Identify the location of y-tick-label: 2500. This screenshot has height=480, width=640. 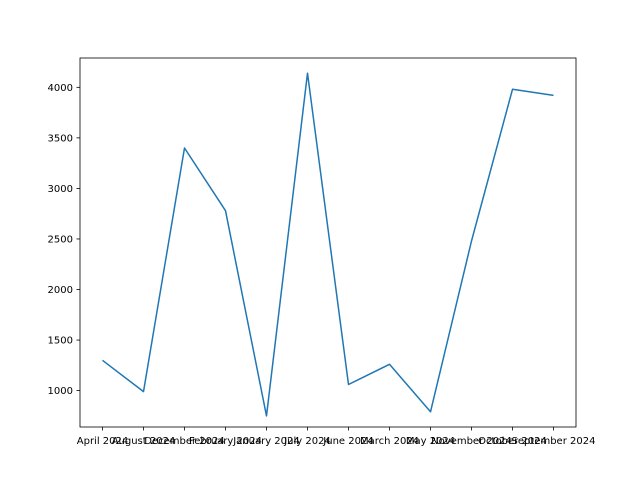
(60, 239).